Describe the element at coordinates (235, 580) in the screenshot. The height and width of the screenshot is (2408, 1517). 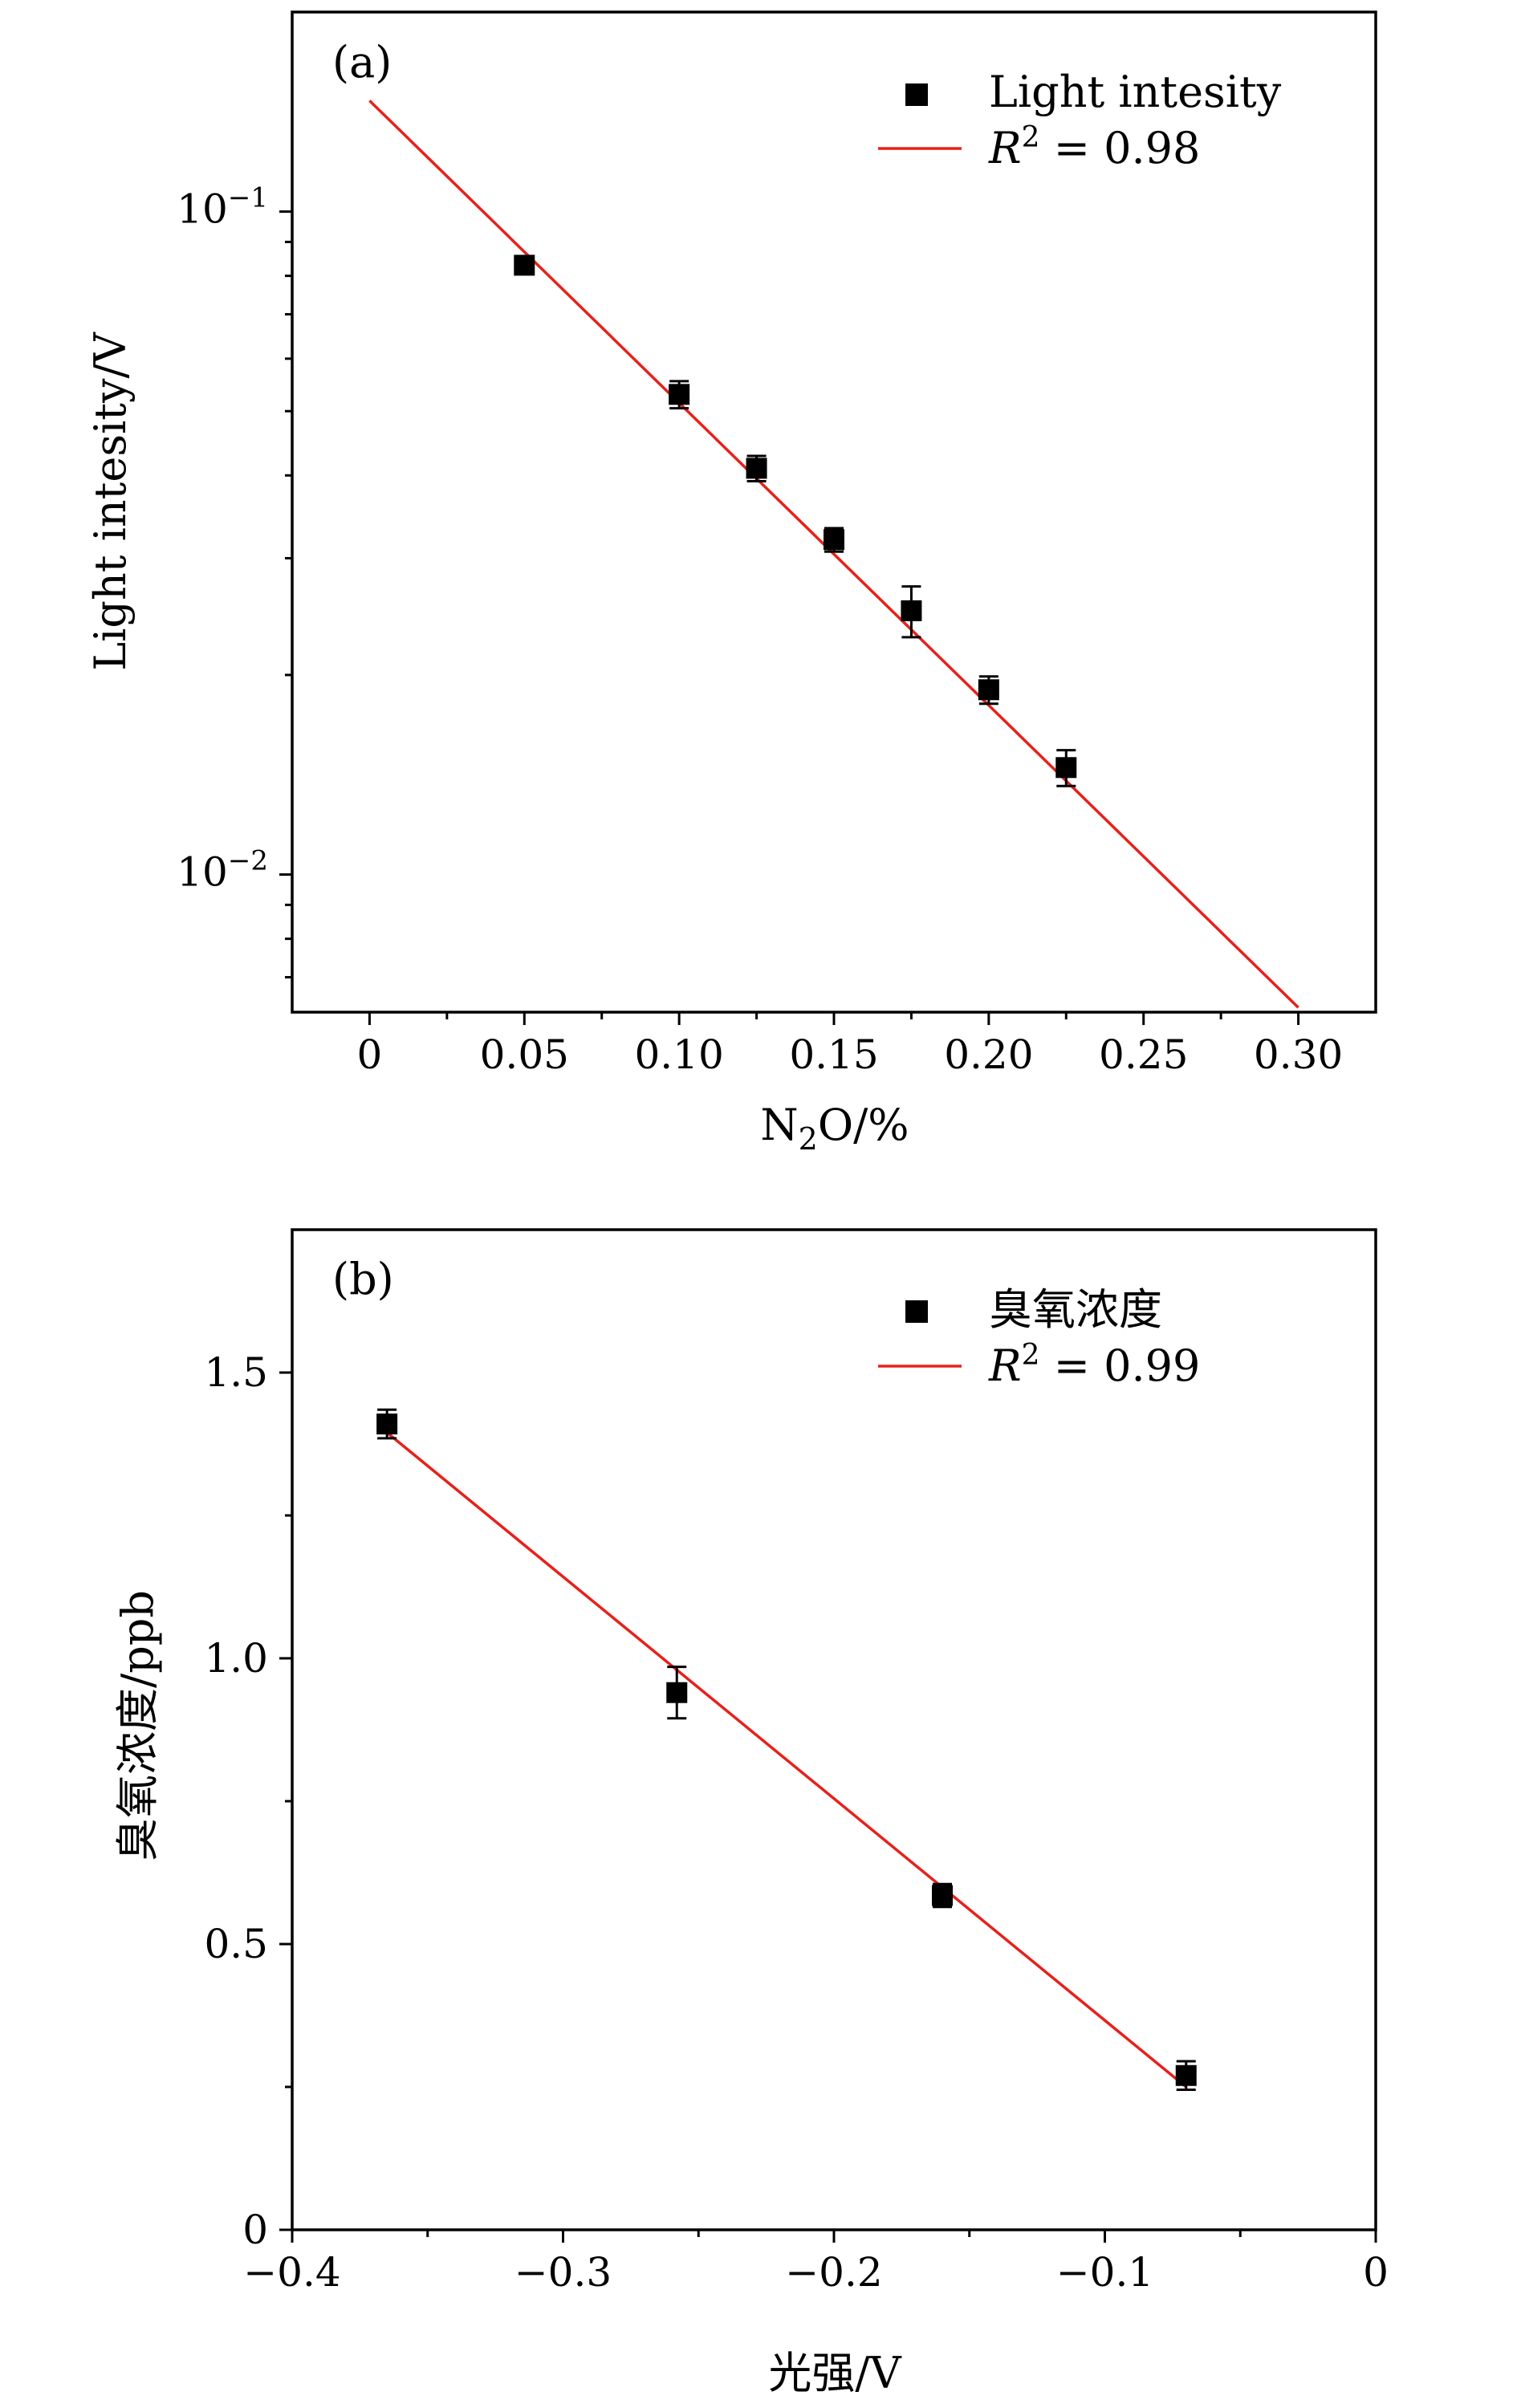
I see `panel-a-y-axis: 10−210−1` at that location.